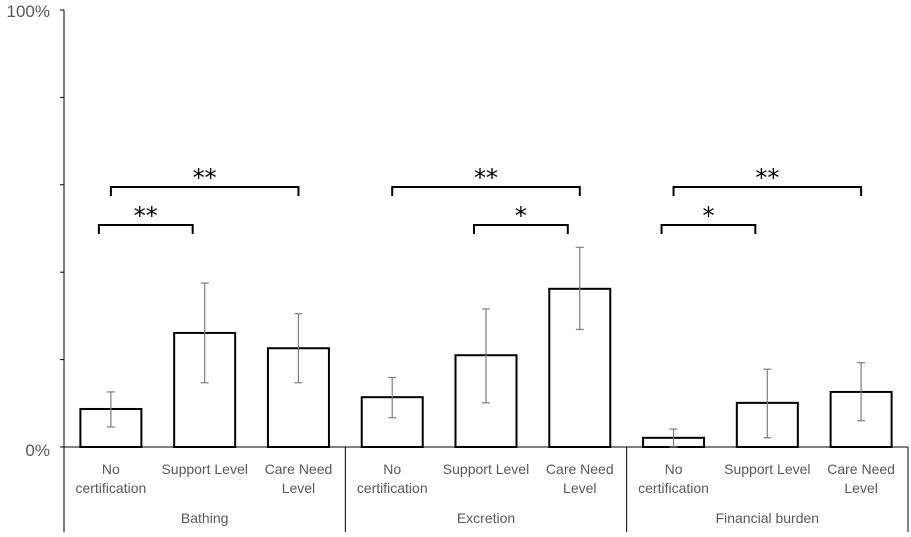  What do you see at coordinates (62, 228) in the screenshot?
I see `y-ticks` at bounding box center [62, 228].